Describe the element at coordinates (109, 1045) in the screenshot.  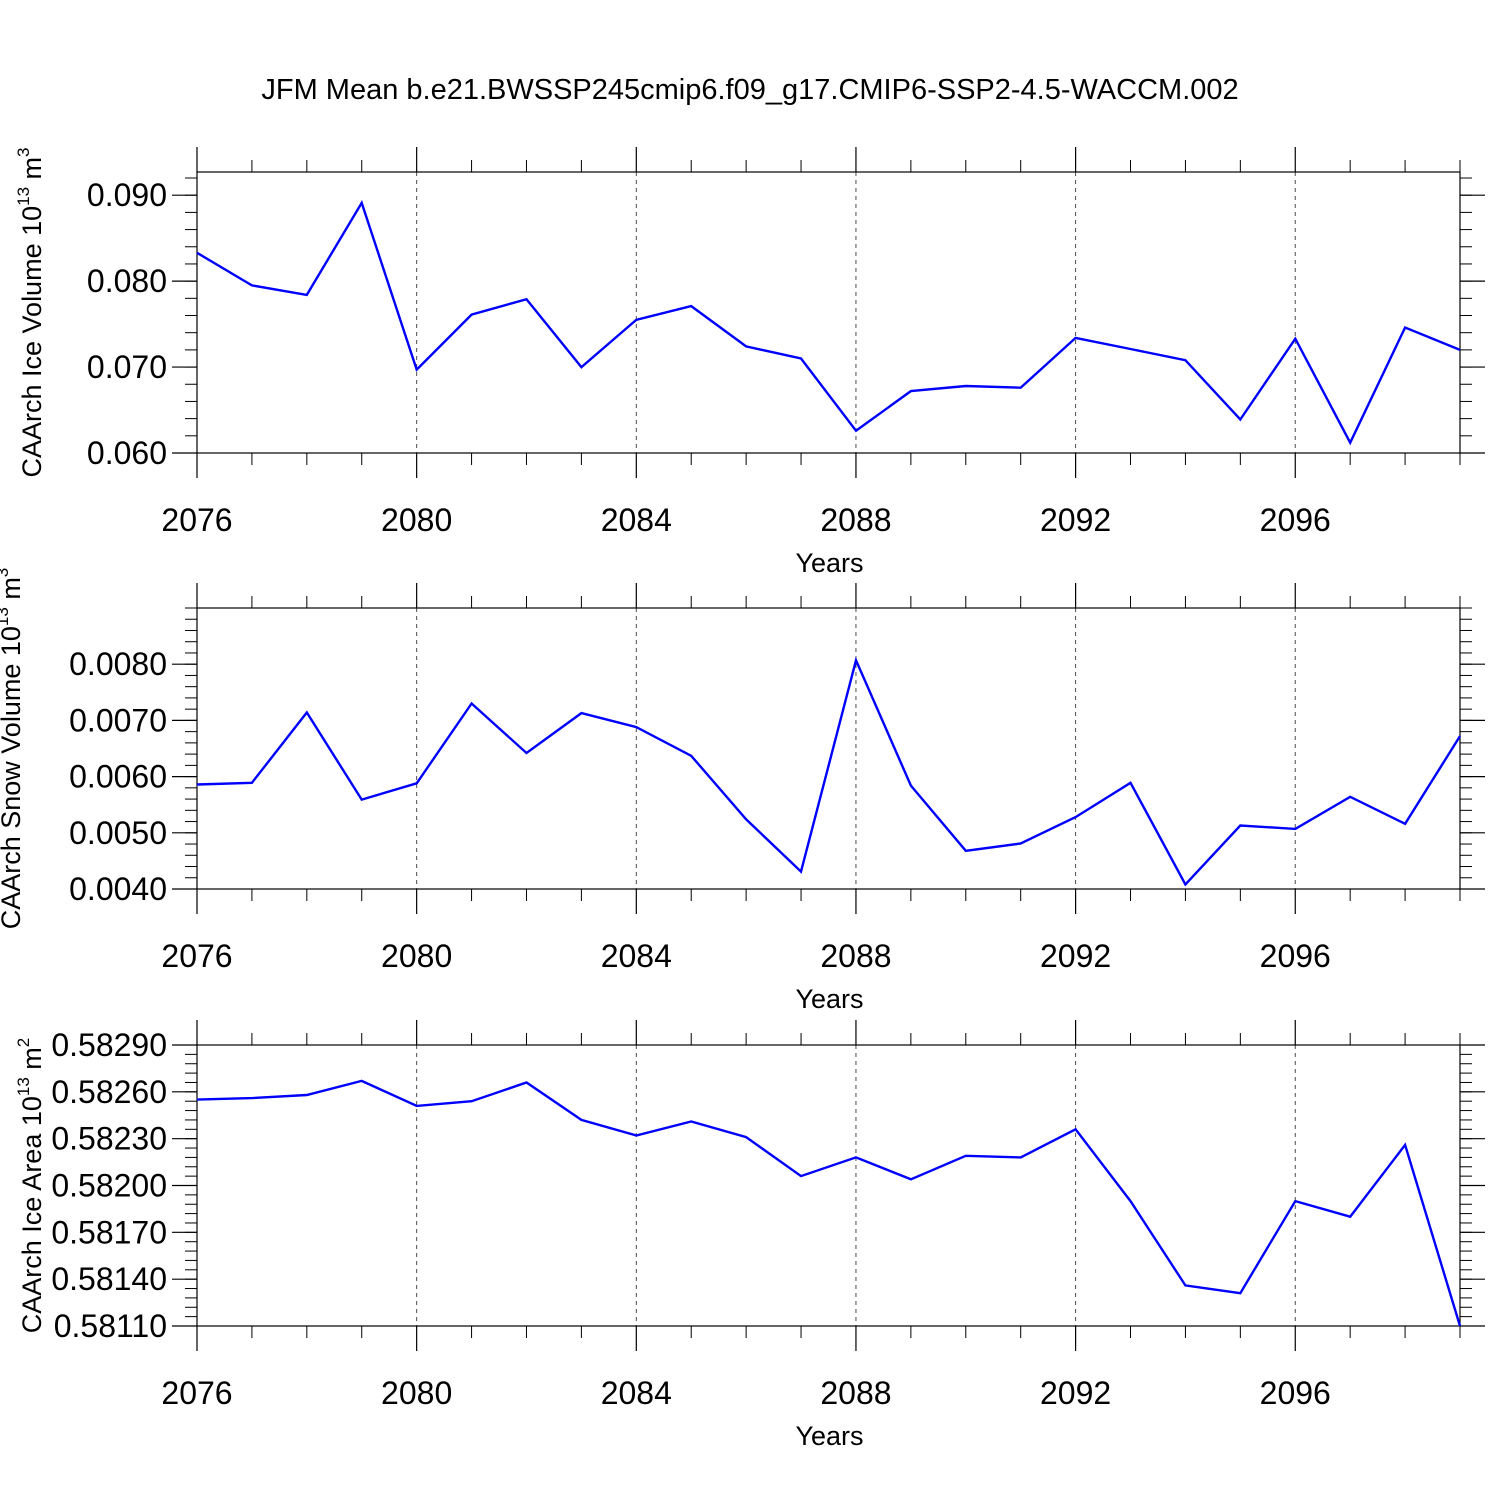
I see `y-tick-label: 0.58290` at that location.